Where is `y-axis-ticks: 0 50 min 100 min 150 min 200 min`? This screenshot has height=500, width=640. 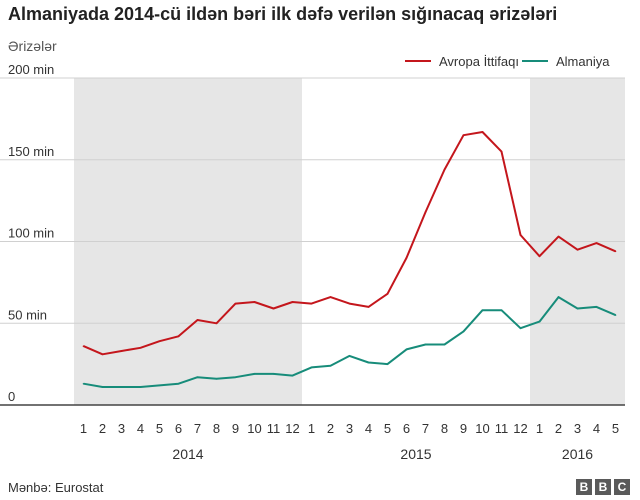 y-axis-ticks: 0 50 min 100 min 150 min 200 min is located at coordinates (31, 233).